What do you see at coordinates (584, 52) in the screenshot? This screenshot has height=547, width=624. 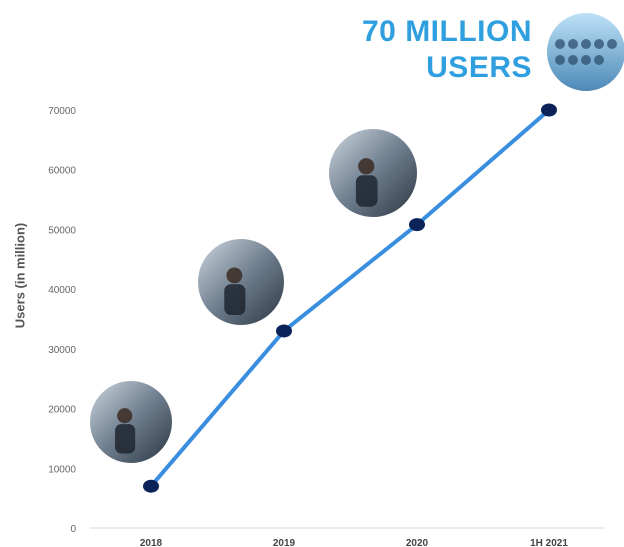 I see `photo-1h-2021` at bounding box center [584, 52].